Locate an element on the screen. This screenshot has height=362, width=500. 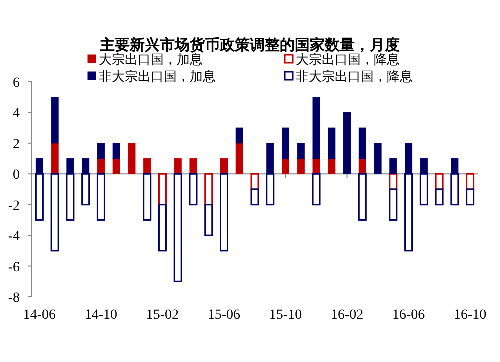
legend-label: 大宗出口国，降息 is located at coordinates (348, 59).